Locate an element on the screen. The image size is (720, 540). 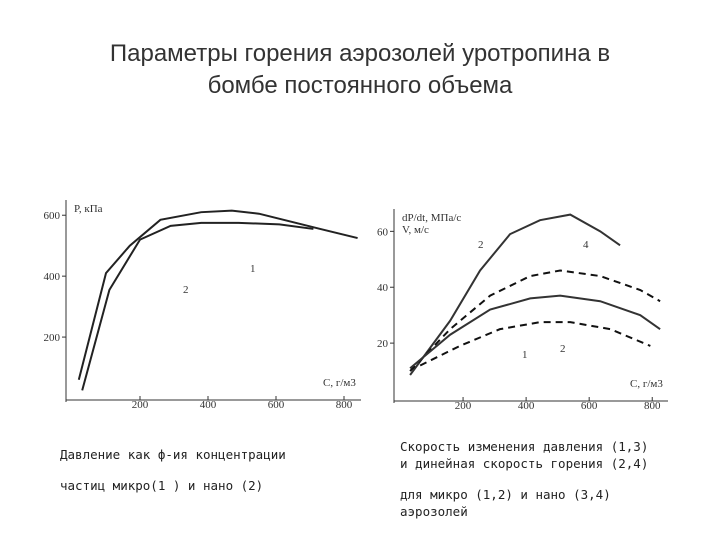
y-tick-label: 20 is located at coordinates (383, 344).